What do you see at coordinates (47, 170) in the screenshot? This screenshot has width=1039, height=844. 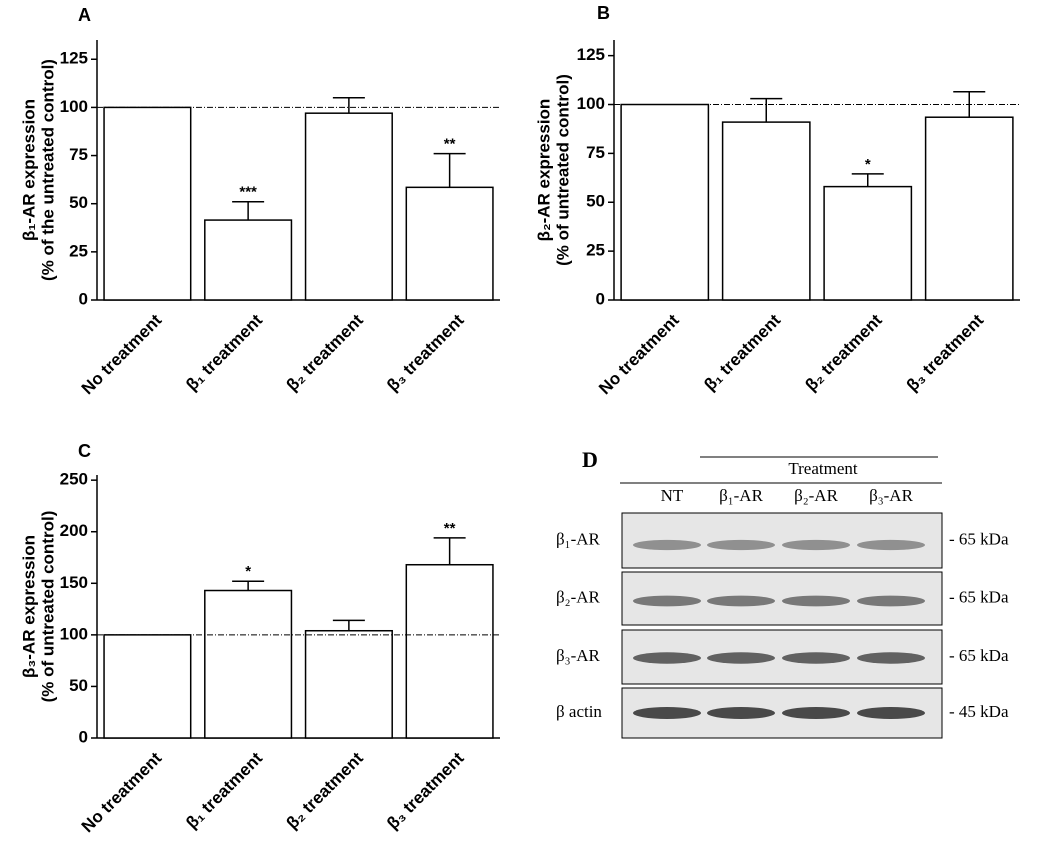 I see `y-axis-label: (% of the untreated control)` at bounding box center [47, 170].